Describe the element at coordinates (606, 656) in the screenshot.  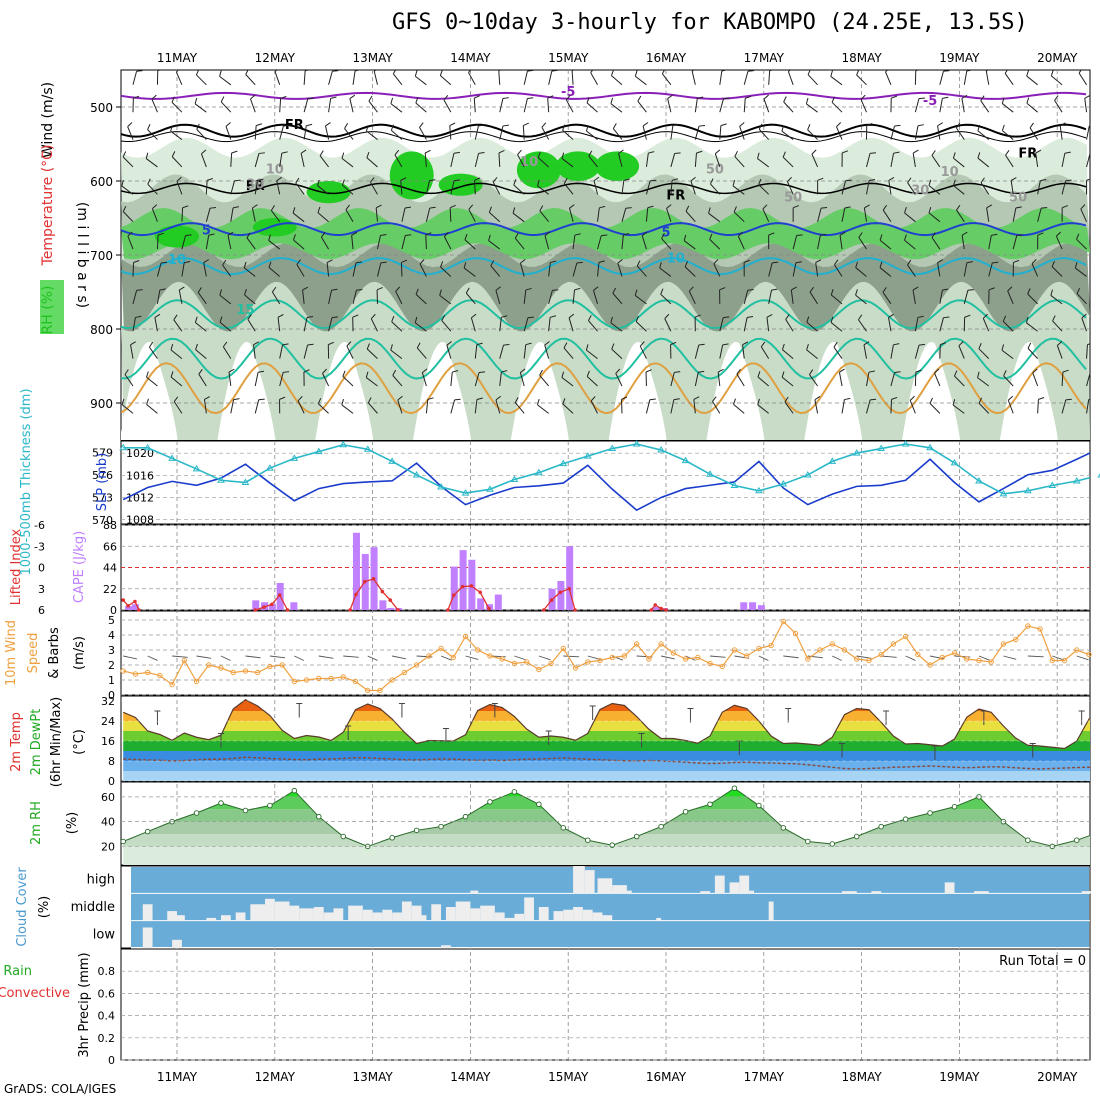
I see `wind-speed-line` at that location.